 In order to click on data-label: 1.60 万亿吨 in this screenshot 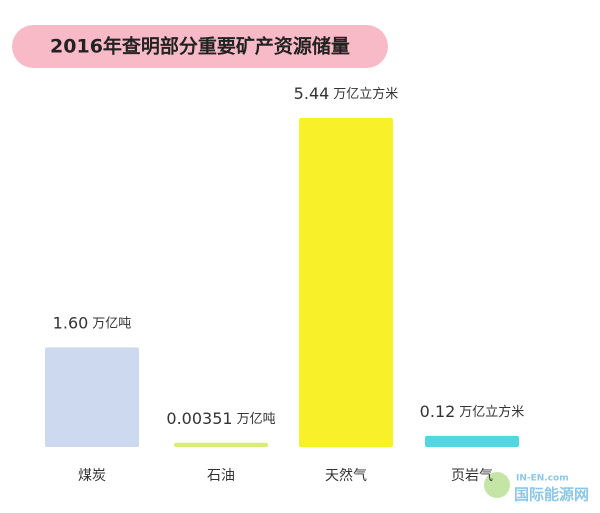, I will do `click(92, 322)`.